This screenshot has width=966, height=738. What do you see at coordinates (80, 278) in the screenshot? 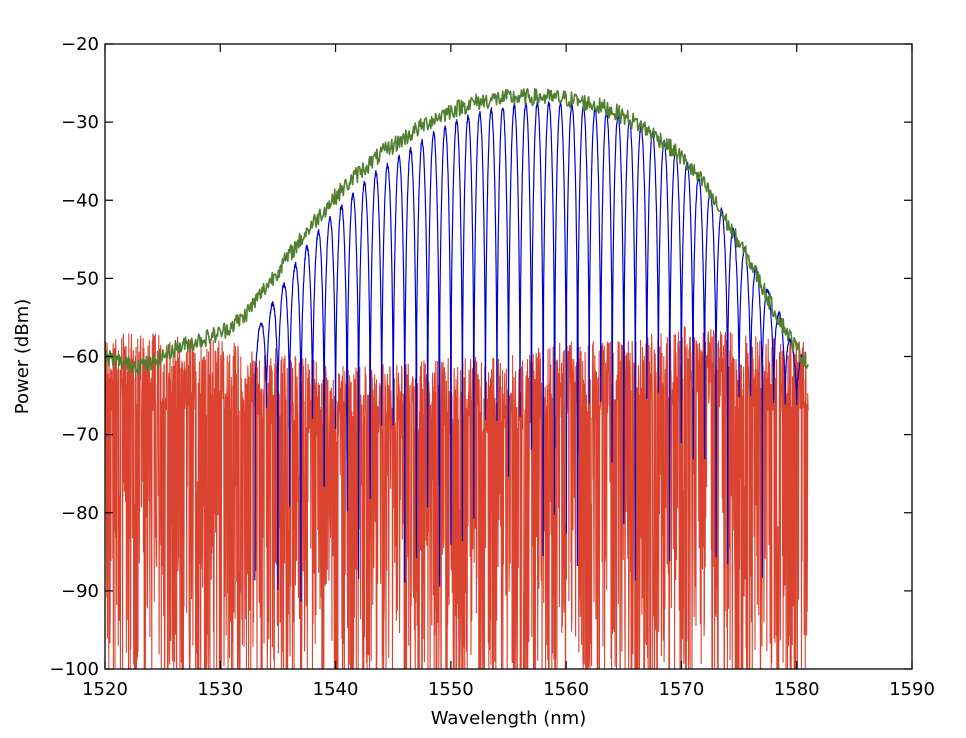
I see `y-tick-label: −50` at bounding box center [80, 278].